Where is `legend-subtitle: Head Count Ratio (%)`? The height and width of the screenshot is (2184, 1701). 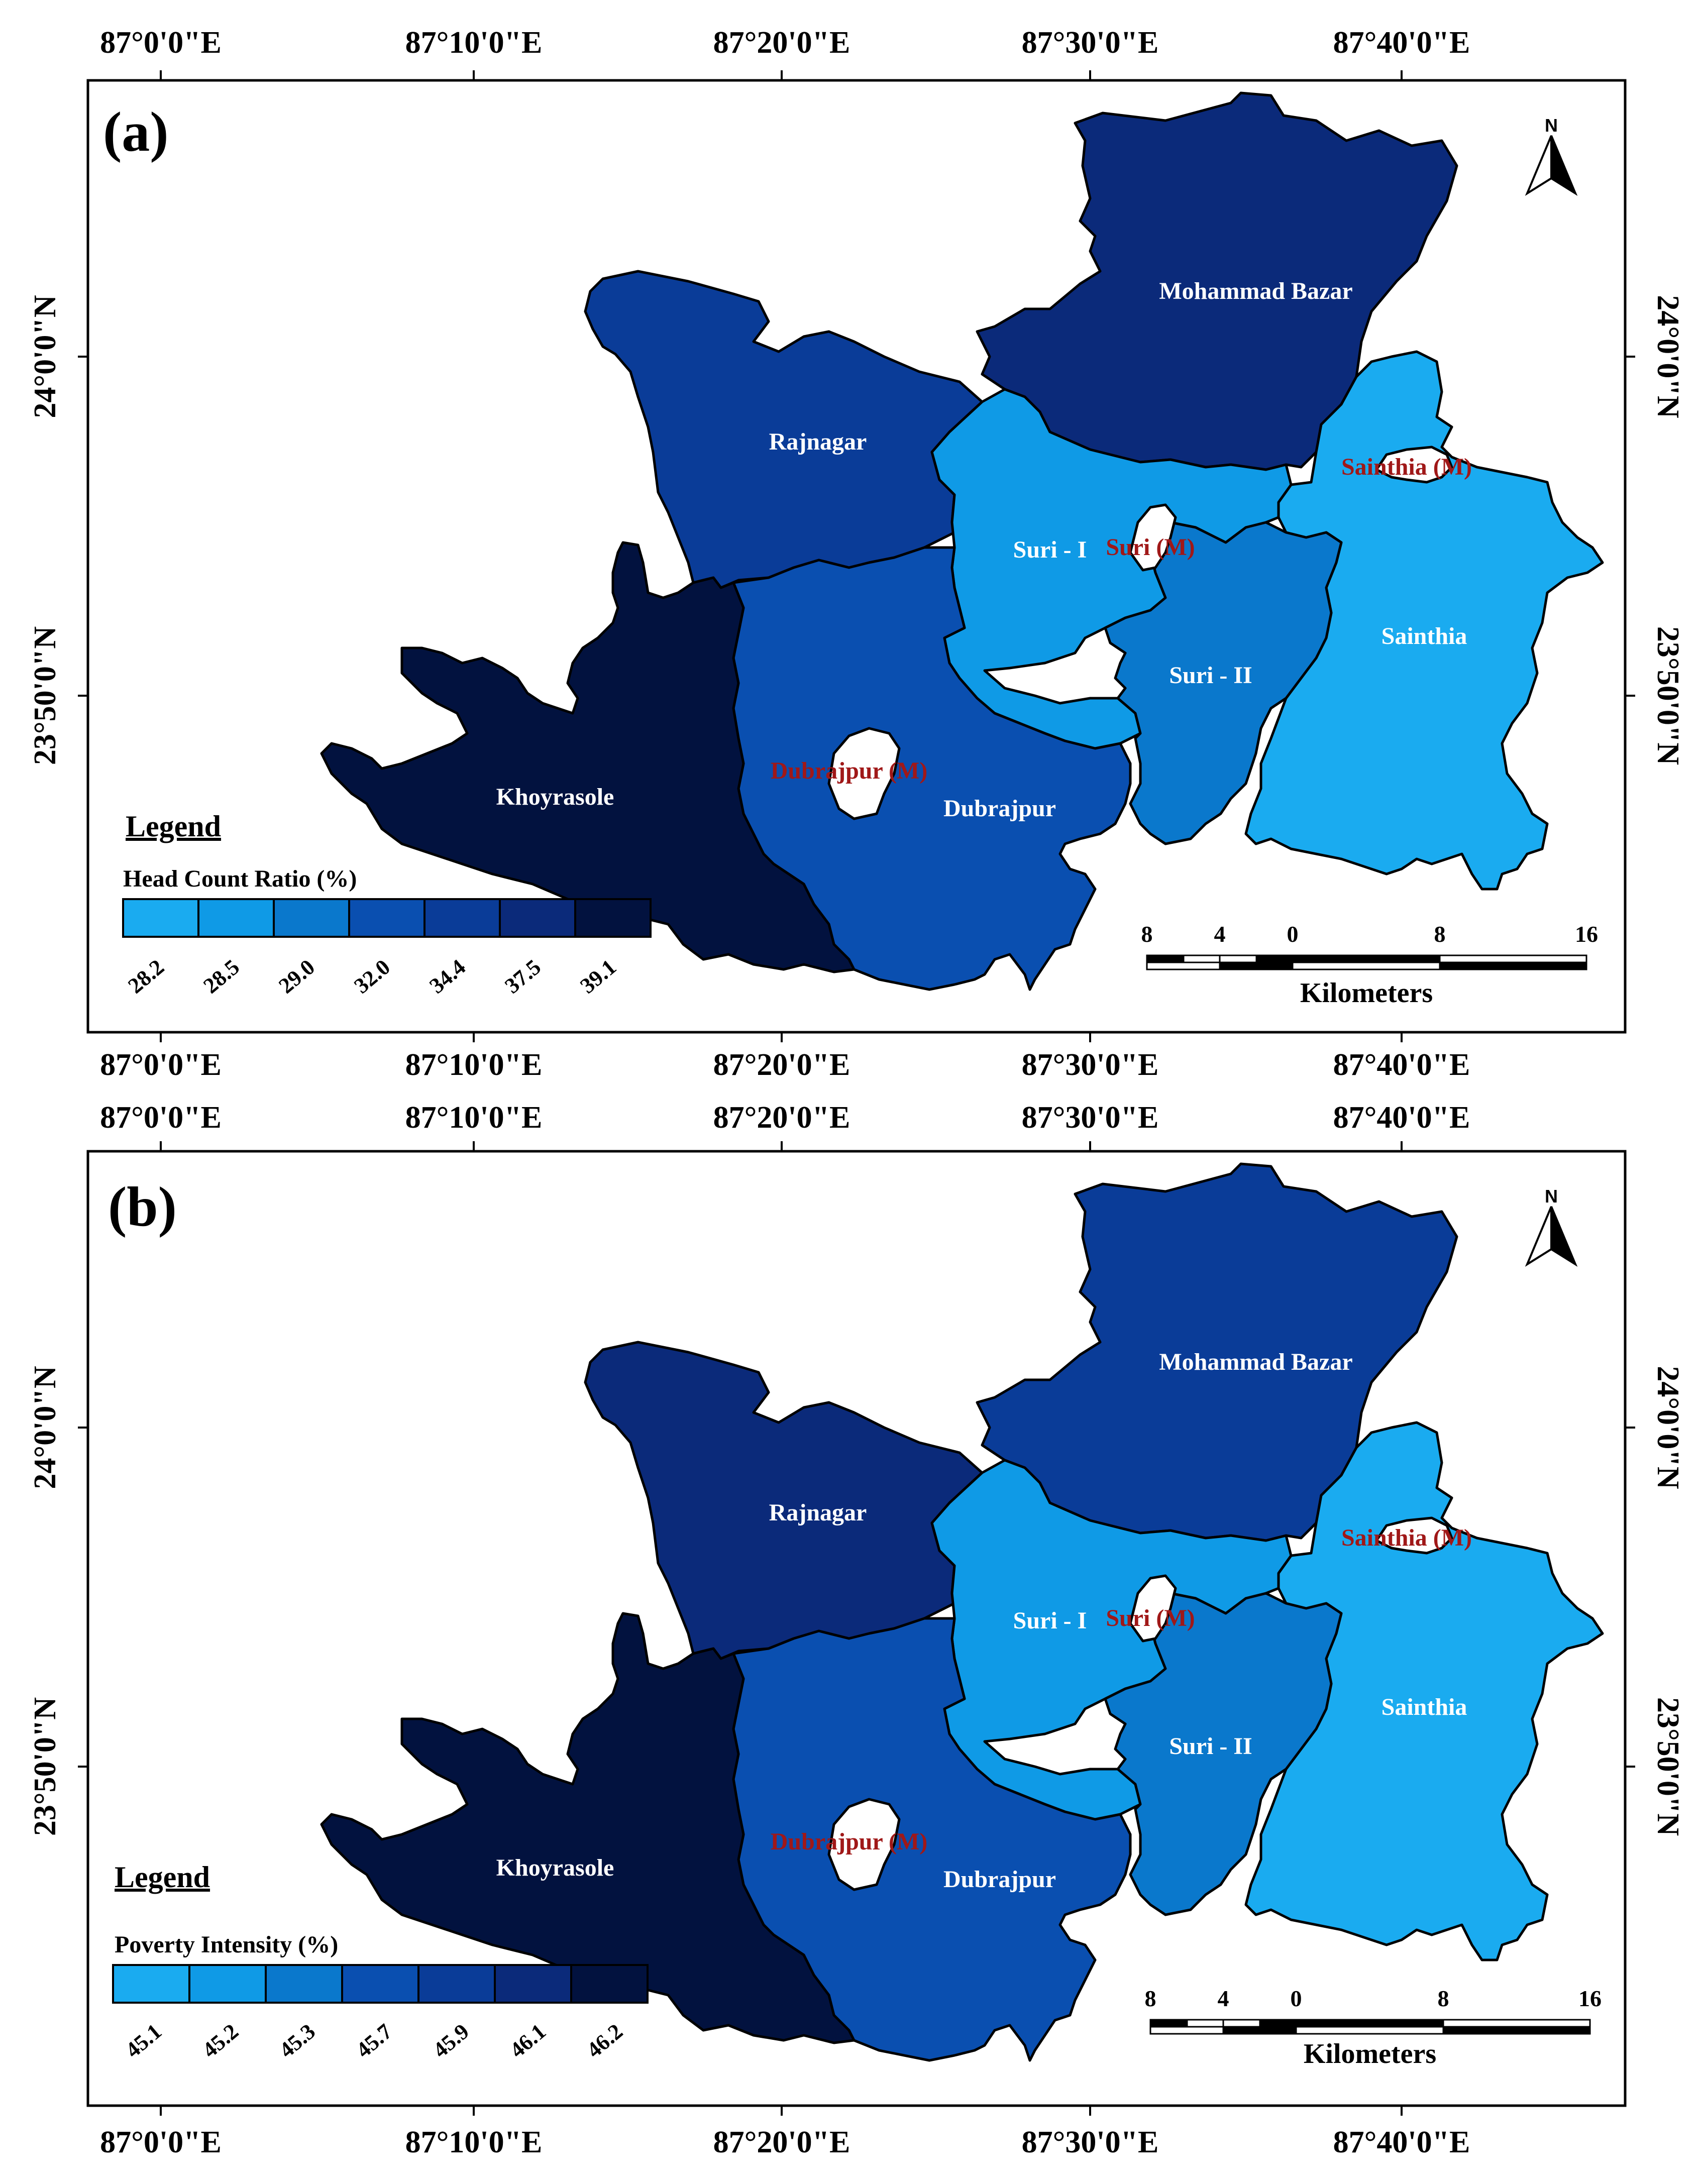
legend-subtitle: Head Count Ratio (%) is located at coordinates (240, 878).